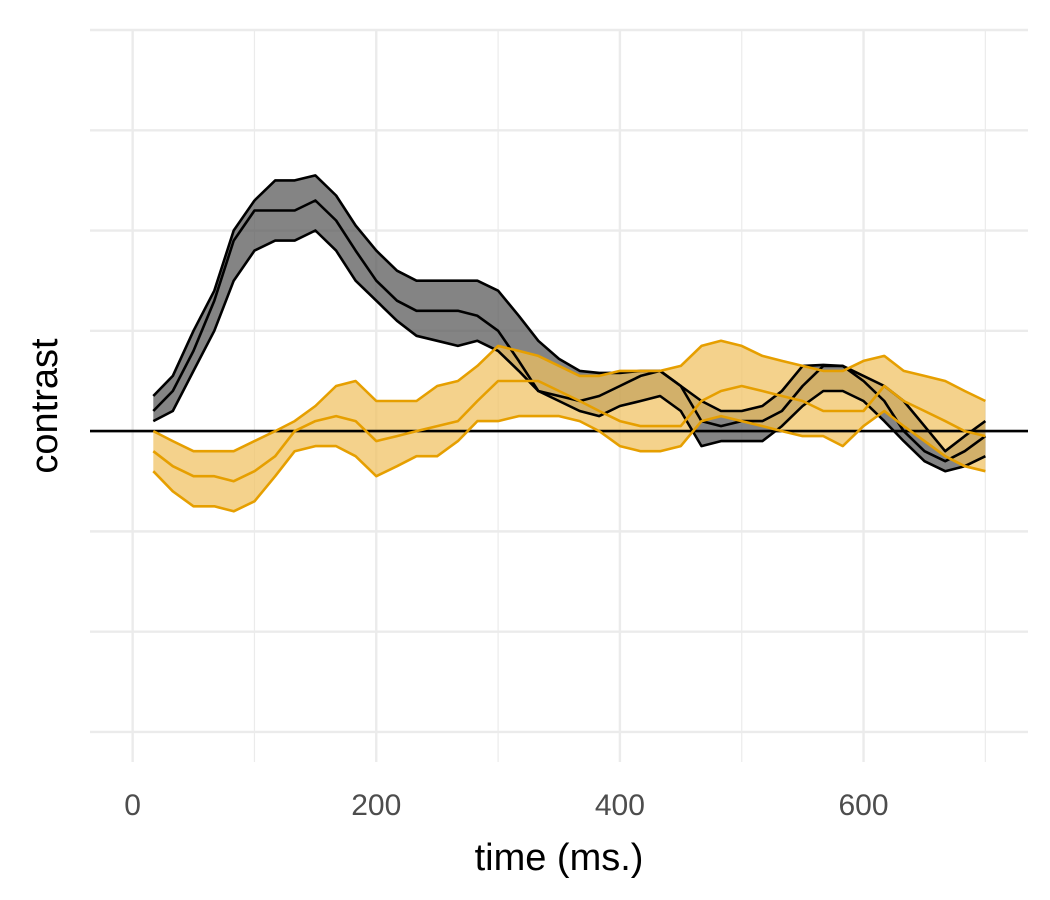 The height and width of the screenshot is (900, 1050). What do you see at coordinates (376, 805) in the screenshot?
I see `x-tick-label: 200` at bounding box center [376, 805].